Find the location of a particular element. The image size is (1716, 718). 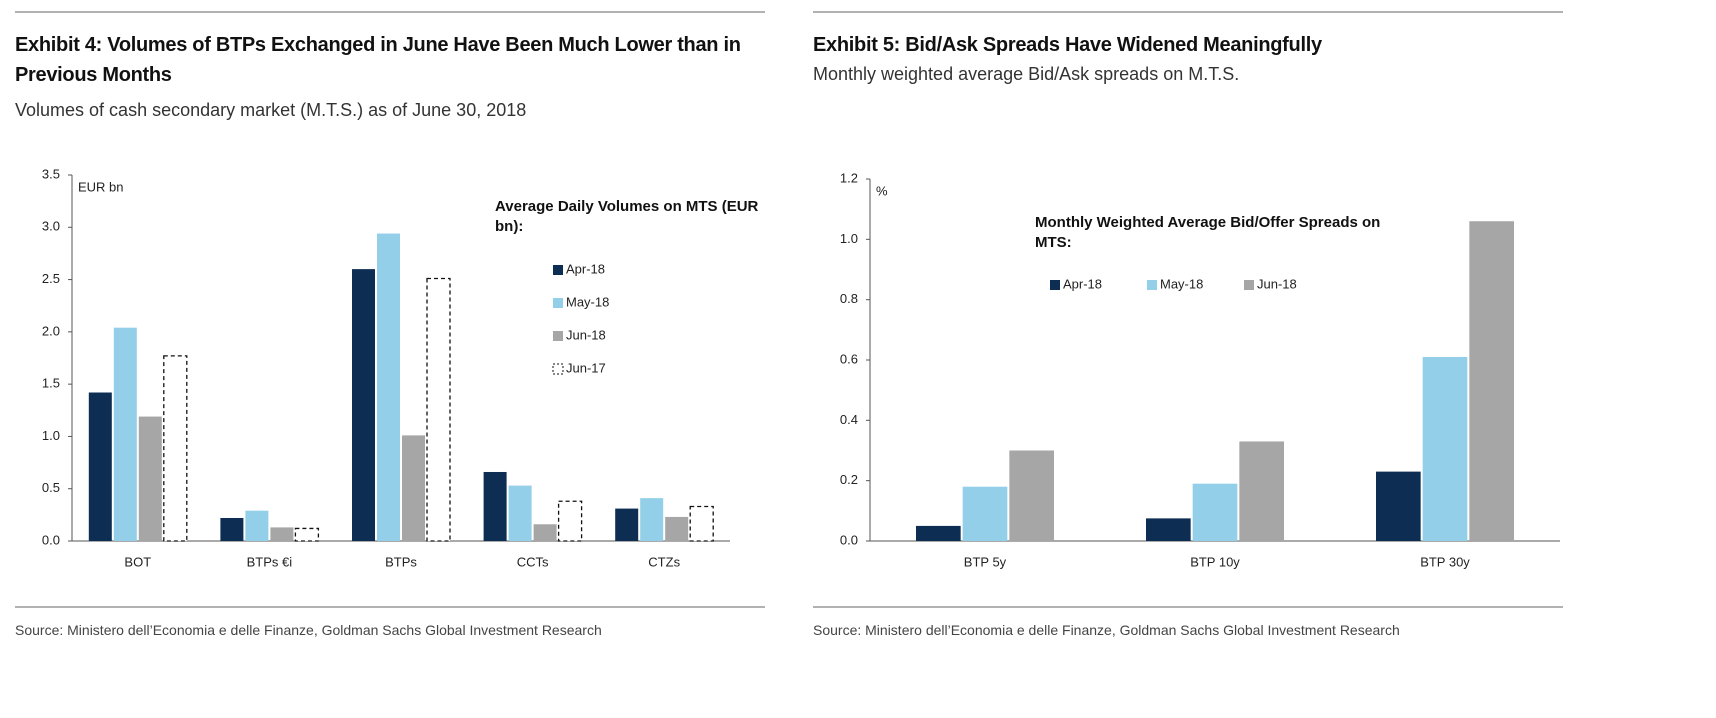

x-tick-label: BTP 30y is located at coordinates (1445, 561).